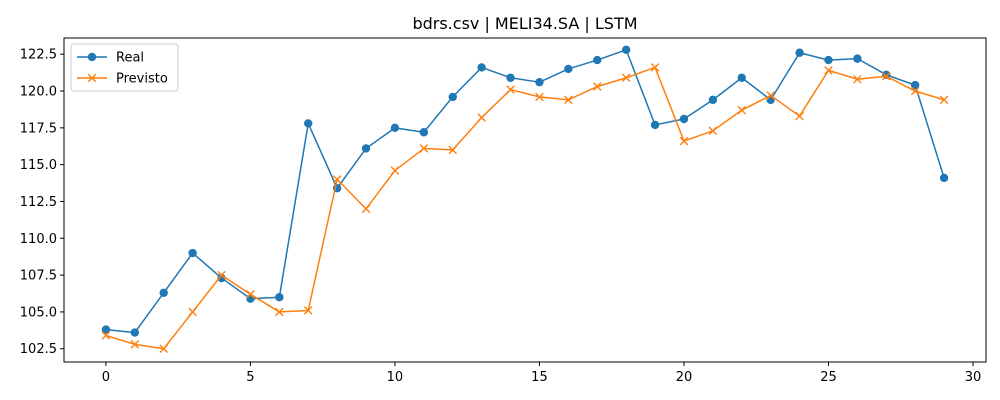 This screenshot has width=1000, height=400. I want to click on x-tick-label: 5, so click(250, 377).